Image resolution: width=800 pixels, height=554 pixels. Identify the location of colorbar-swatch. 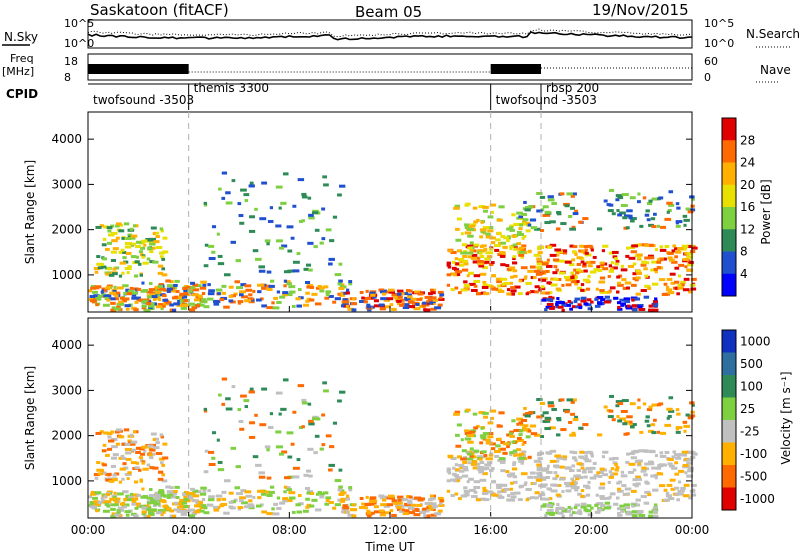
(729, 409).